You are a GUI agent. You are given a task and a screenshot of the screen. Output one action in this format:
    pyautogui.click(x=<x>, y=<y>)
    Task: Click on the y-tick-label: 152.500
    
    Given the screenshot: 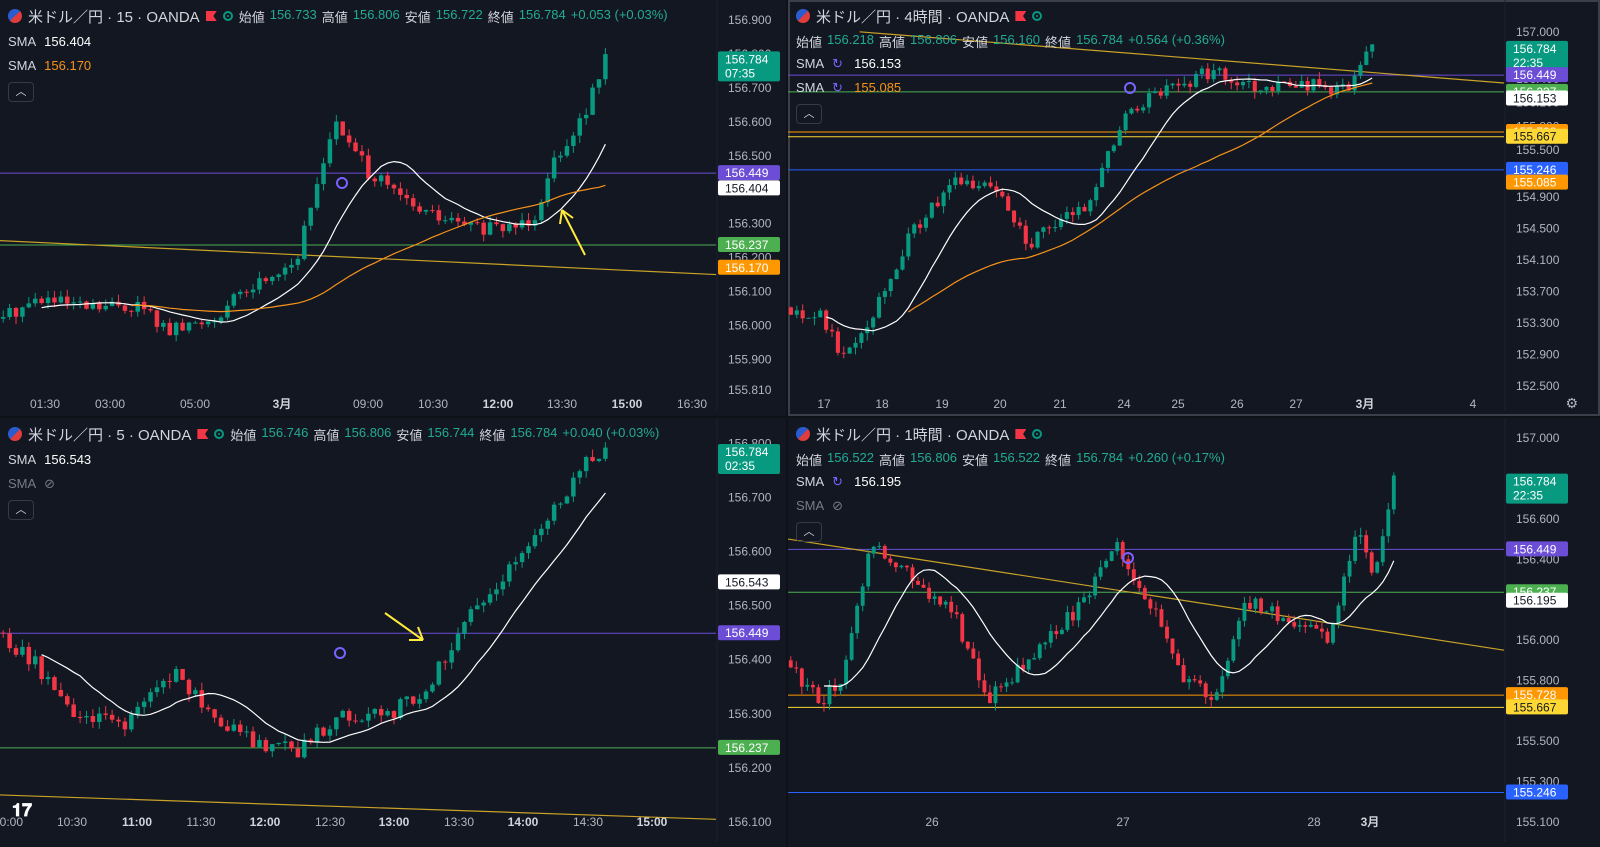 What is the action you would take?
    pyautogui.click(x=1538, y=386)
    